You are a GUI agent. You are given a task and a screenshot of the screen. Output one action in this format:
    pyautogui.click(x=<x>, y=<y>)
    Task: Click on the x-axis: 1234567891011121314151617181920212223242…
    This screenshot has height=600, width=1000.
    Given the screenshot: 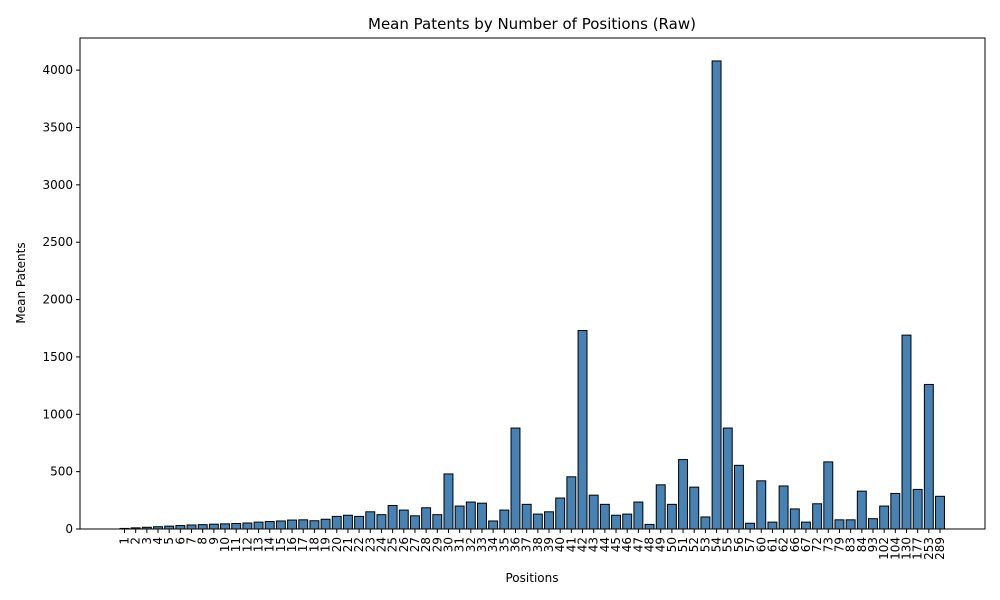 What is the action you would take?
    pyautogui.click(x=533, y=544)
    